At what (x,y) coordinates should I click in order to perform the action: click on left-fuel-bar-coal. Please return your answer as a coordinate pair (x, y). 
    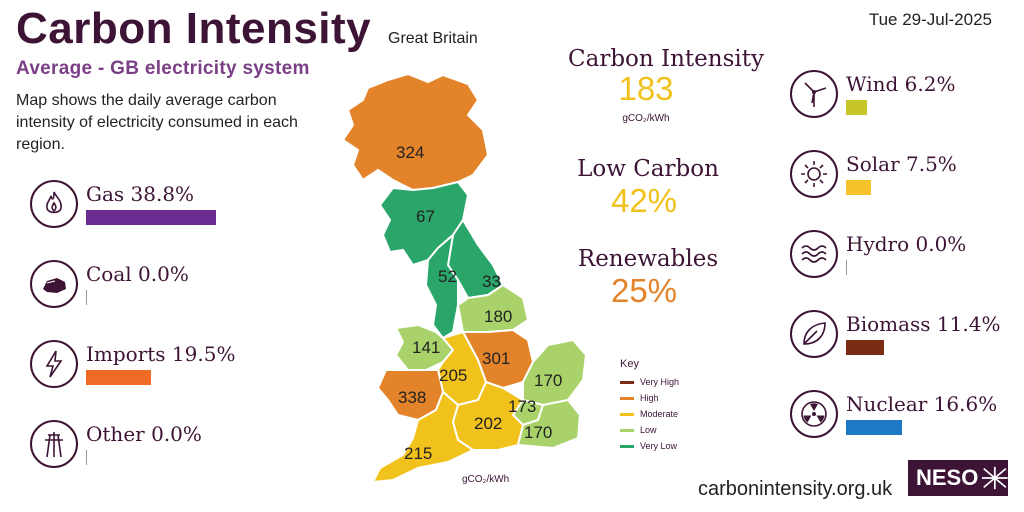
    Looking at the image, I should click on (86, 297).